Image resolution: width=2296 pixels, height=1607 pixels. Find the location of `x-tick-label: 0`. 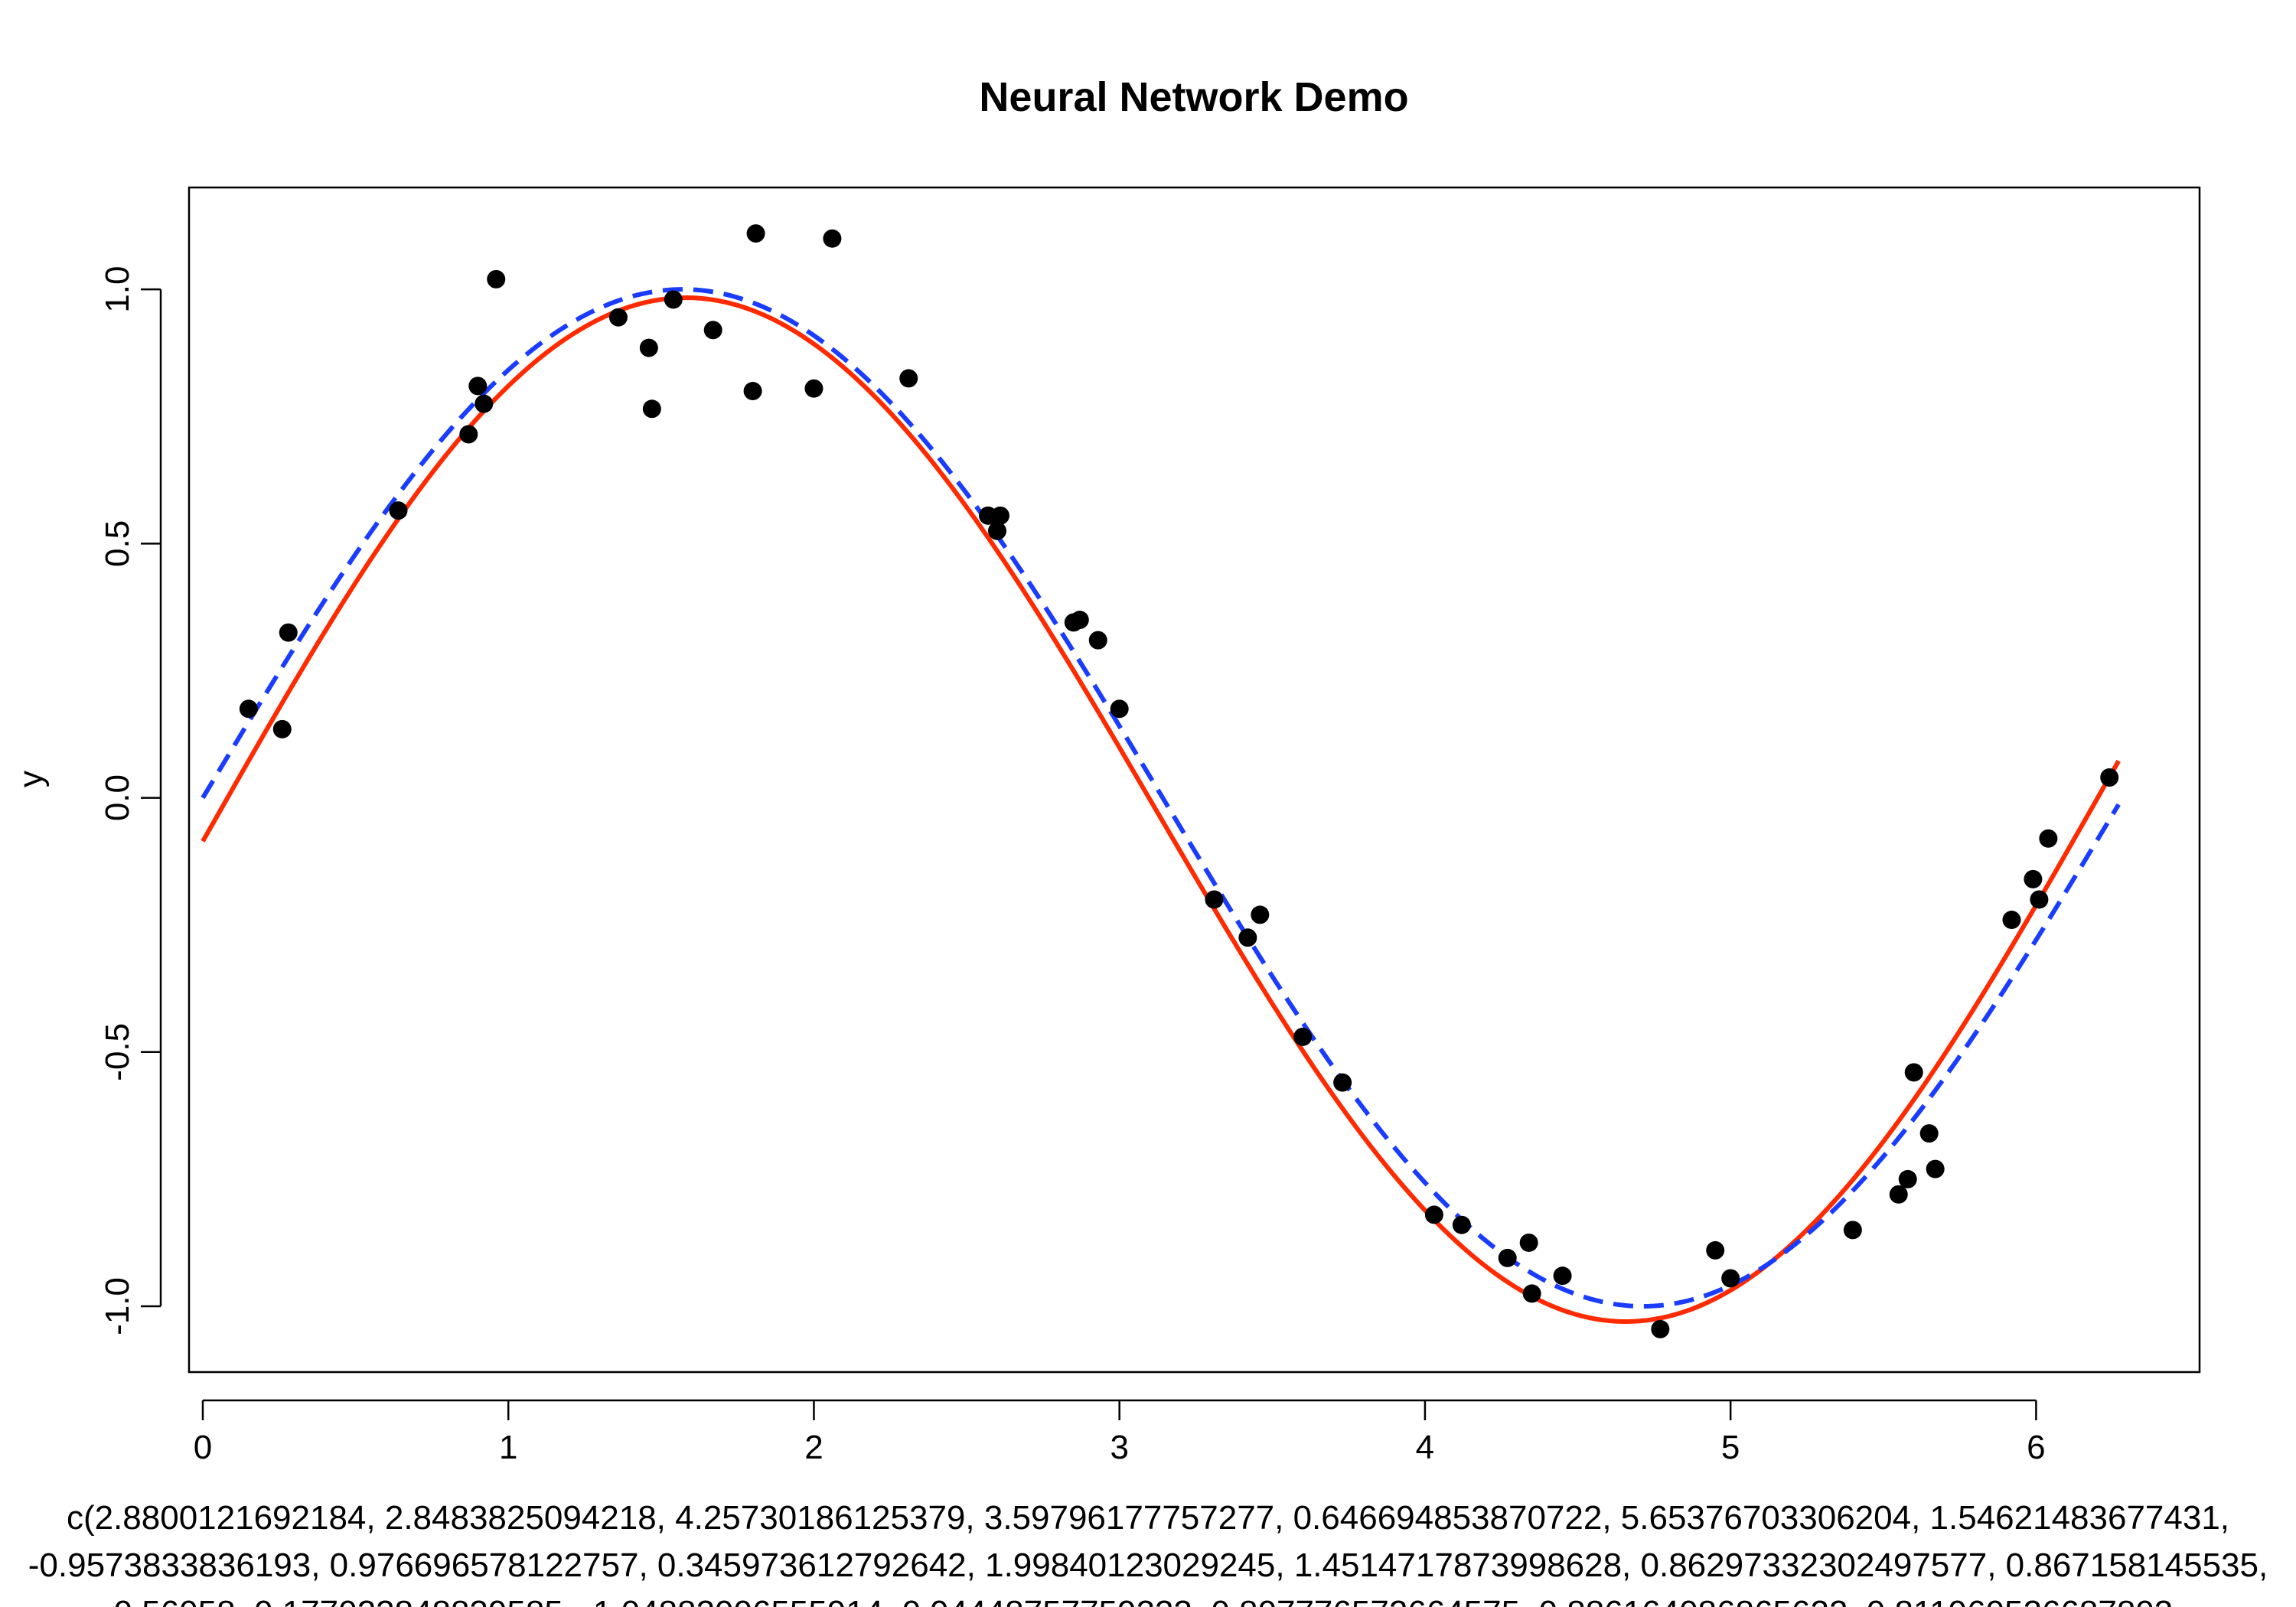

x-tick-label: 0 is located at coordinates (203, 1447).